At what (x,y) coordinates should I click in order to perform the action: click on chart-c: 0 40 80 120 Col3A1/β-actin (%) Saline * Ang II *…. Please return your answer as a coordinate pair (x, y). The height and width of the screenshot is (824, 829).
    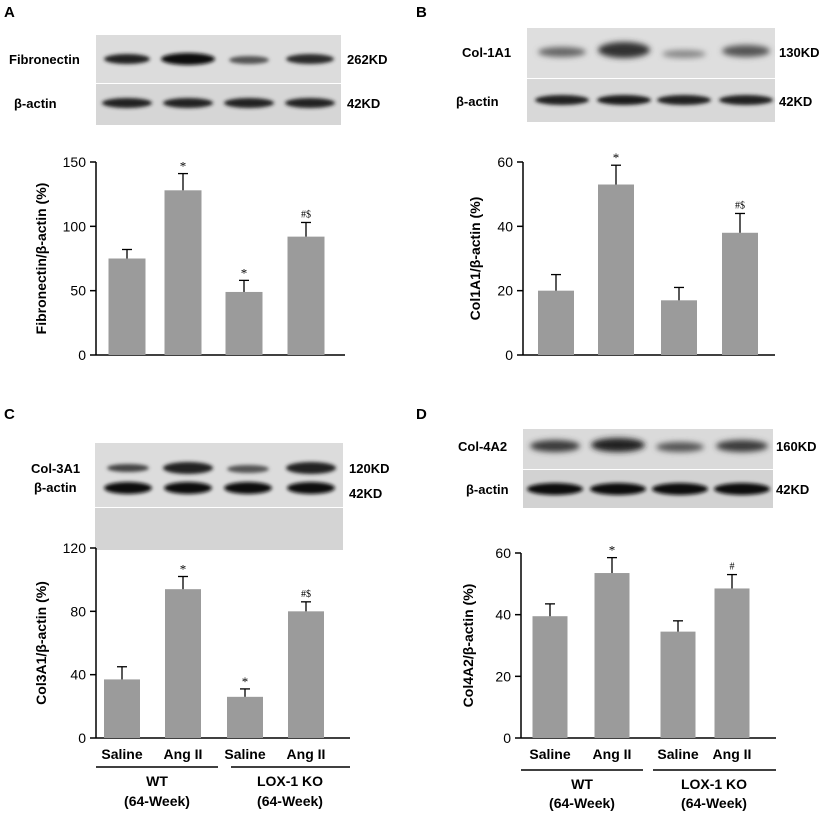
    Looking at the image, I should click on (191, 651).